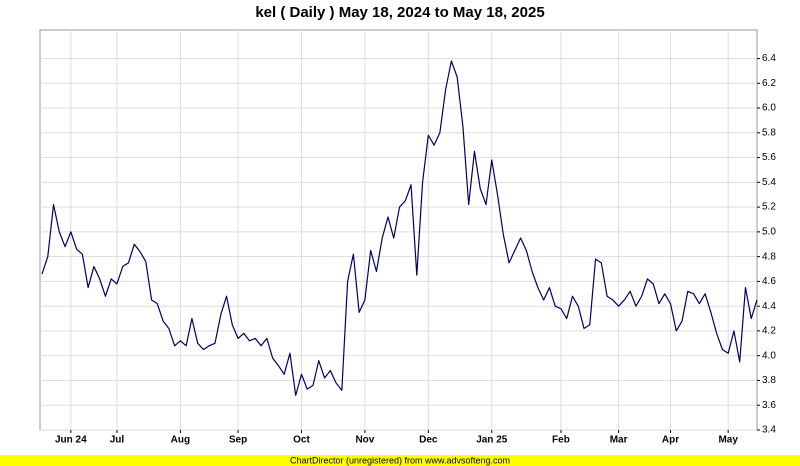 The image size is (800, 466). What do you see at coordinates (769, 182) in the screenshot?
I see `y-tick-label: 5.4` at bounding box center [769, 182].